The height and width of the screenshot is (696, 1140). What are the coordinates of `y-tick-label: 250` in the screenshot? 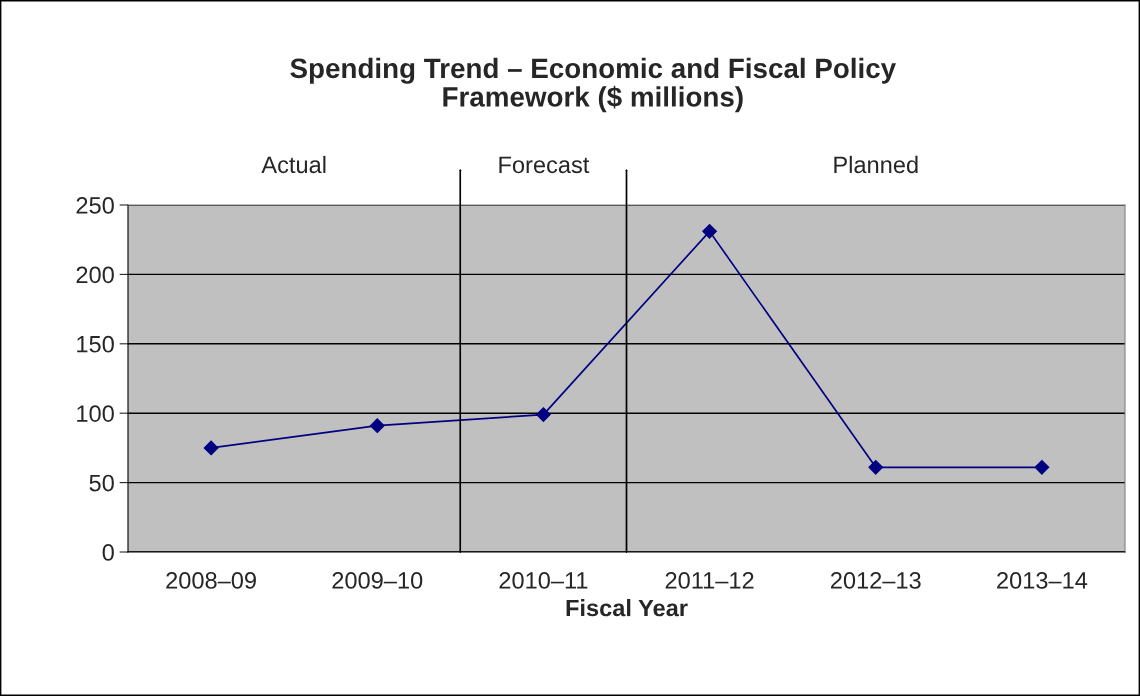 It's located at (95, 205).